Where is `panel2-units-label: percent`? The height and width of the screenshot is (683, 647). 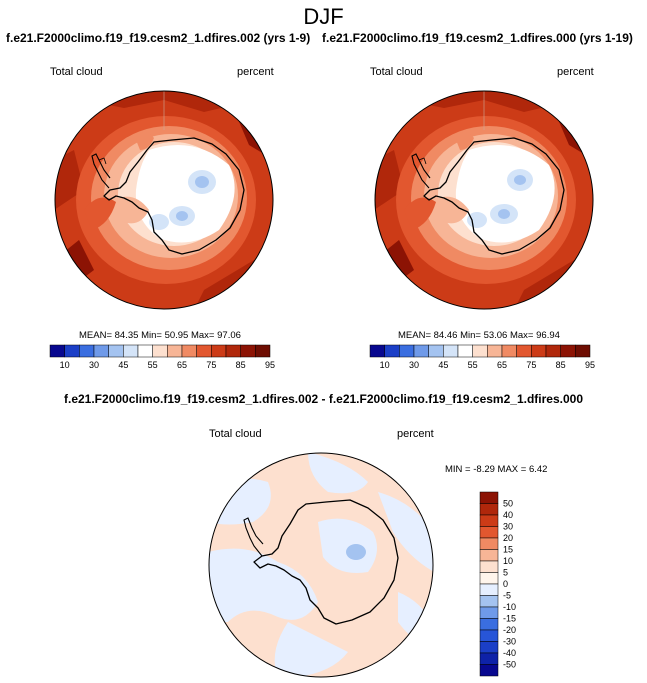 panel2-units-label: percent is located at coordinates (575, 72).